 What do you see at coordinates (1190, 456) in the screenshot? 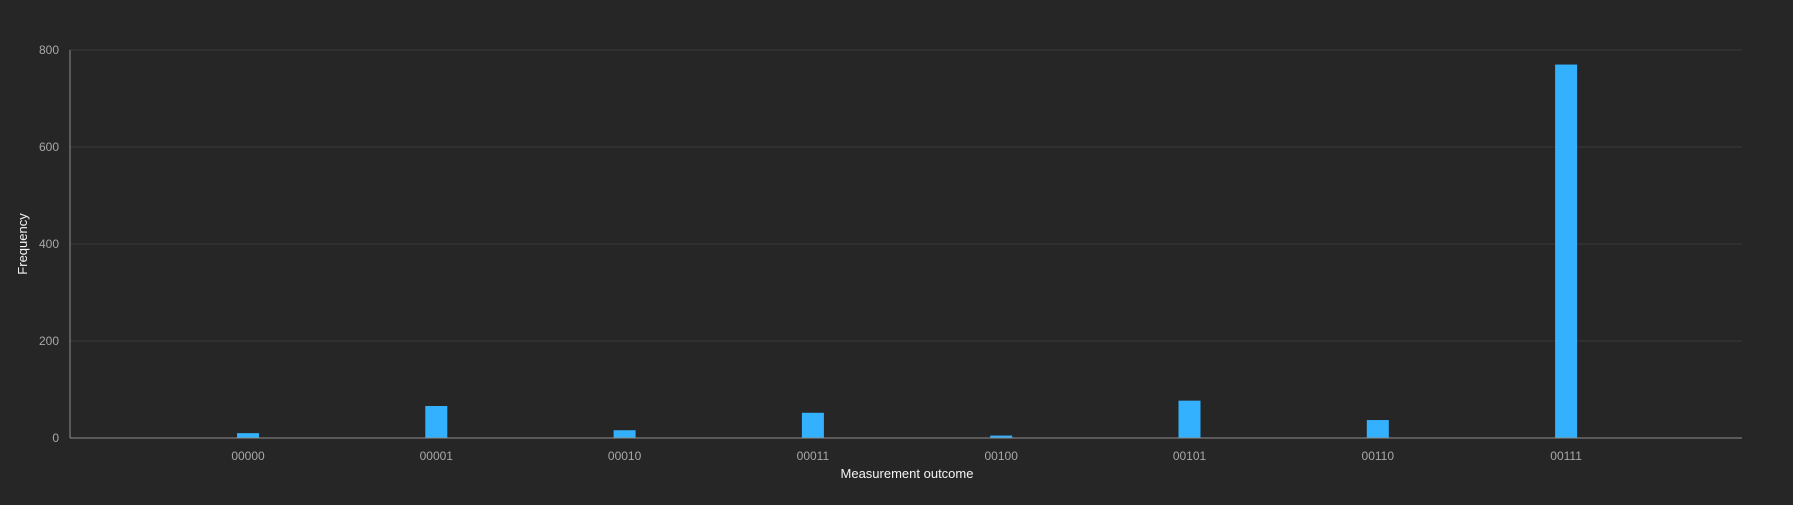
I see `x-tick-label: 00101` at bounding box center [1190, 456].